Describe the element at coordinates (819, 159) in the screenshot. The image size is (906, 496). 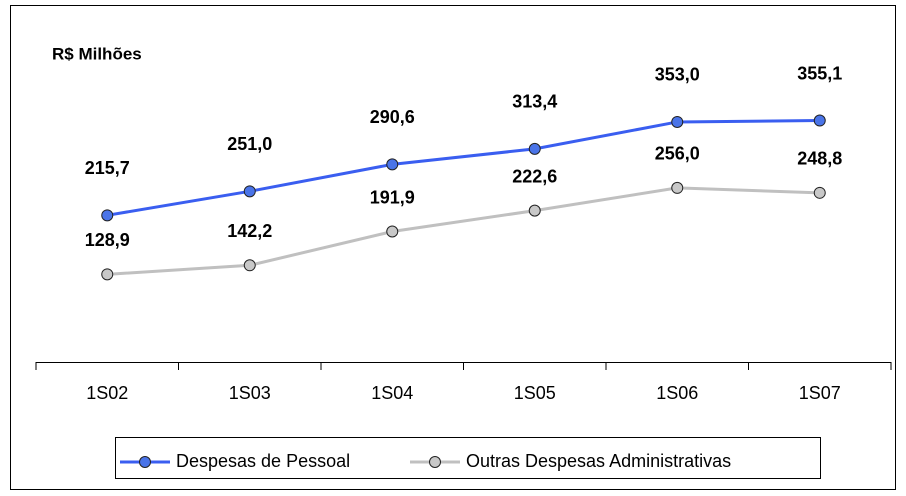
I see `value-label: 248,8` at that location.